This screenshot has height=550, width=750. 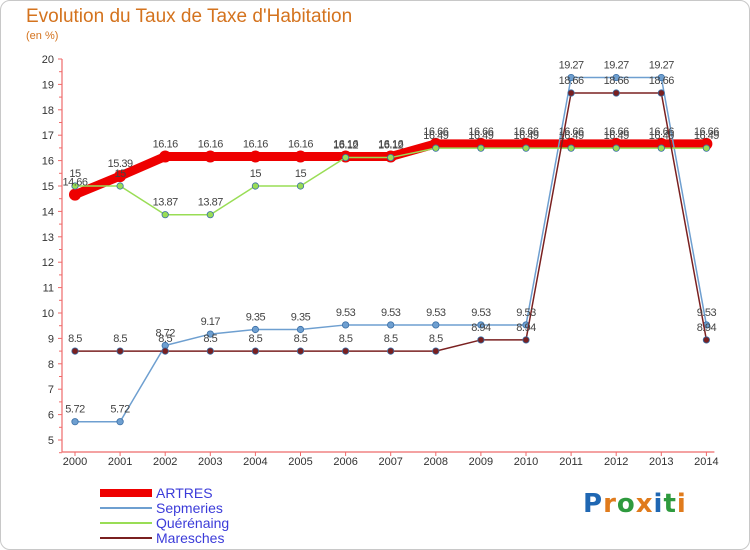 What do you see at coordinates (126, 508) in the screenshot?
I see `legend-swatch` at bounding box center [126, 508].